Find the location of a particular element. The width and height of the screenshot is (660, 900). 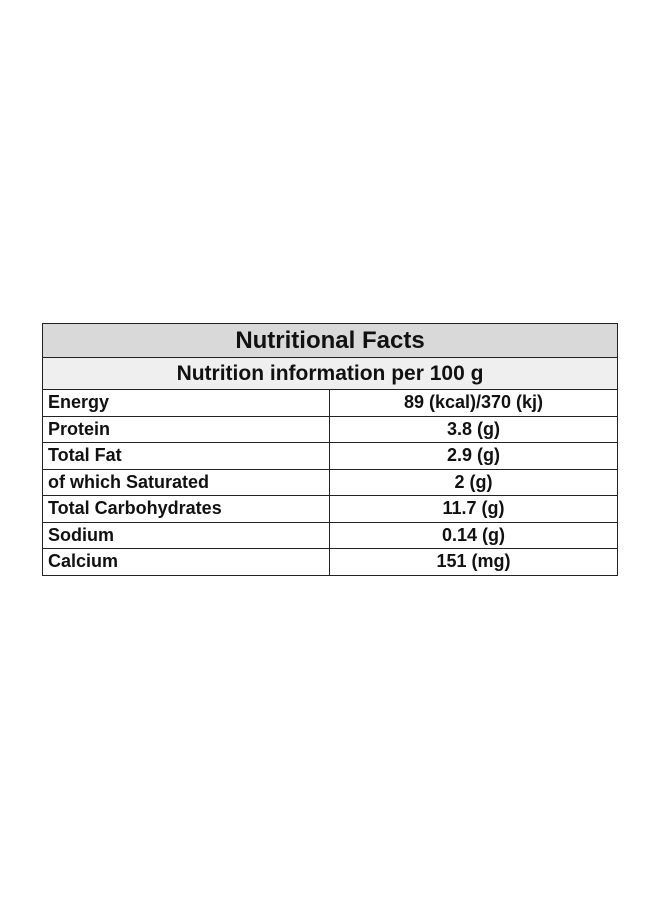

nutrient-row: Energy 89 (kcal)/370 (kj) is located at coordinates (330, 403).